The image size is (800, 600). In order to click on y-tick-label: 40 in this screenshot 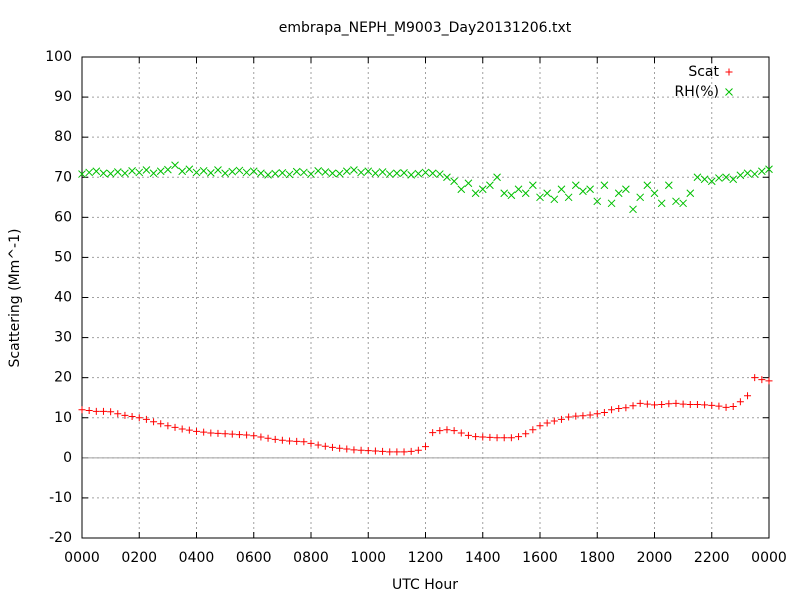, I will do `click(63, 298)`.